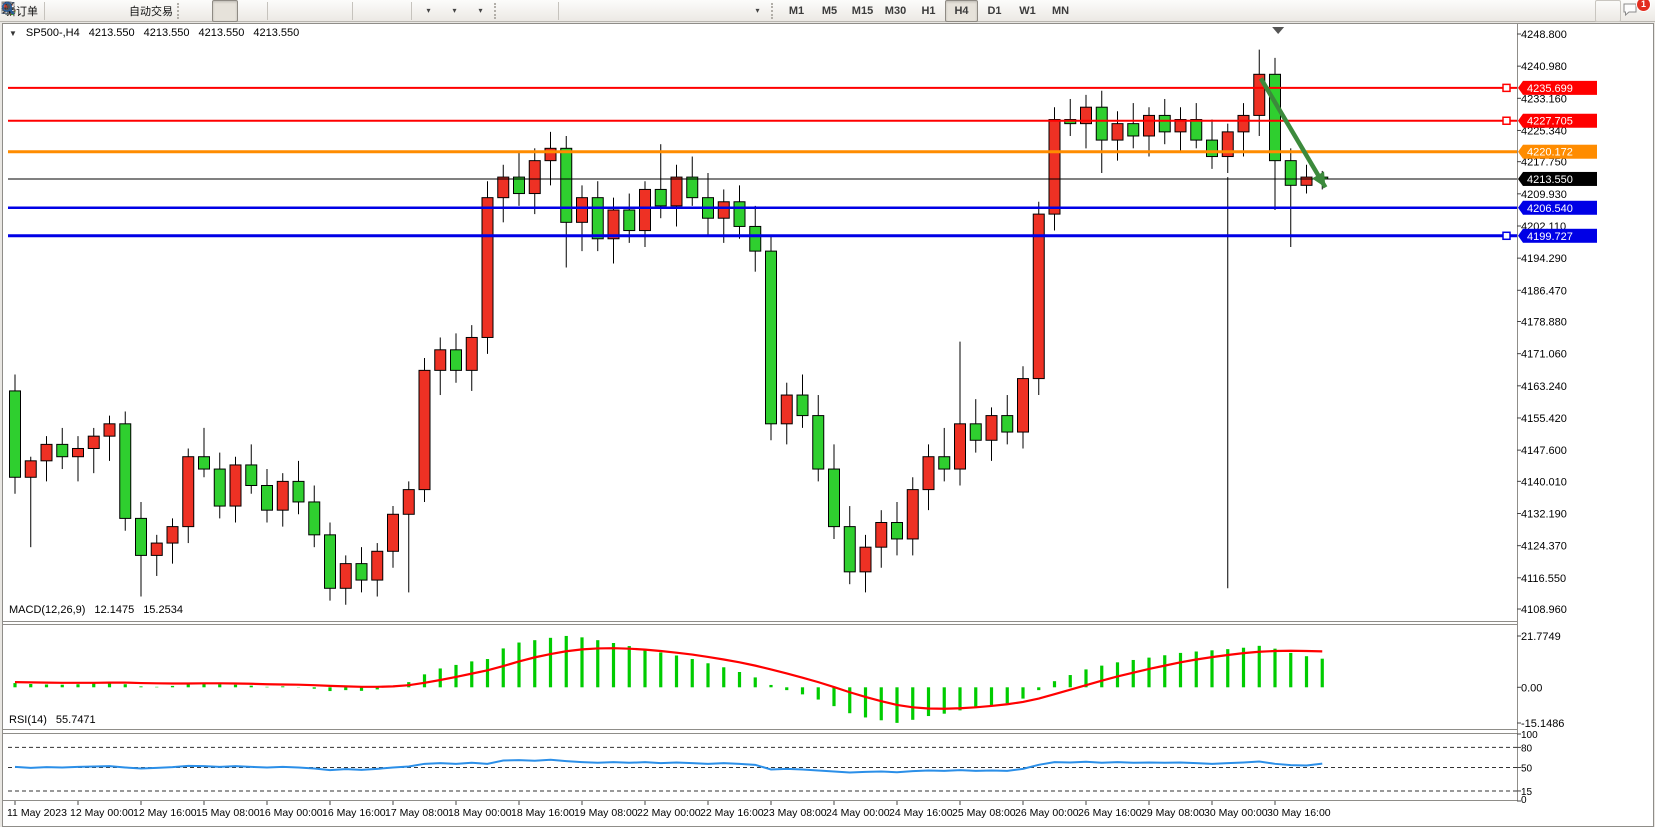  Describe the element at coordinates (961, 11) in the screenshot. I see `timeframe-h4-button: H4` at that location.